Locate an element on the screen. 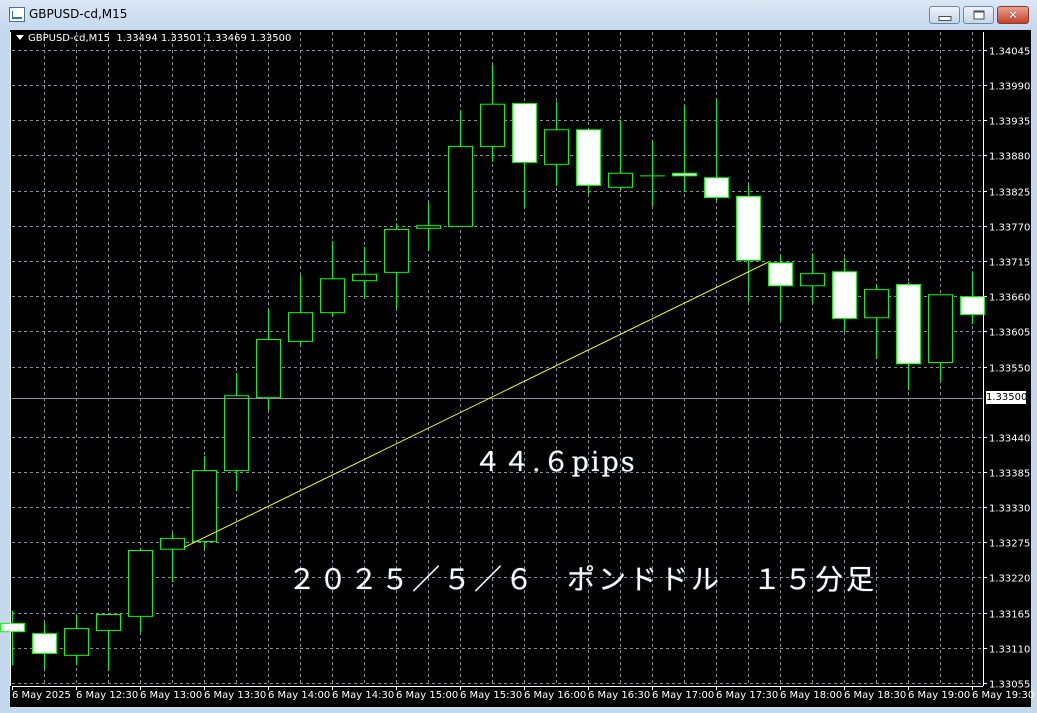  y-tick-label: 1.33660 is located at coordinates (1009, 298).